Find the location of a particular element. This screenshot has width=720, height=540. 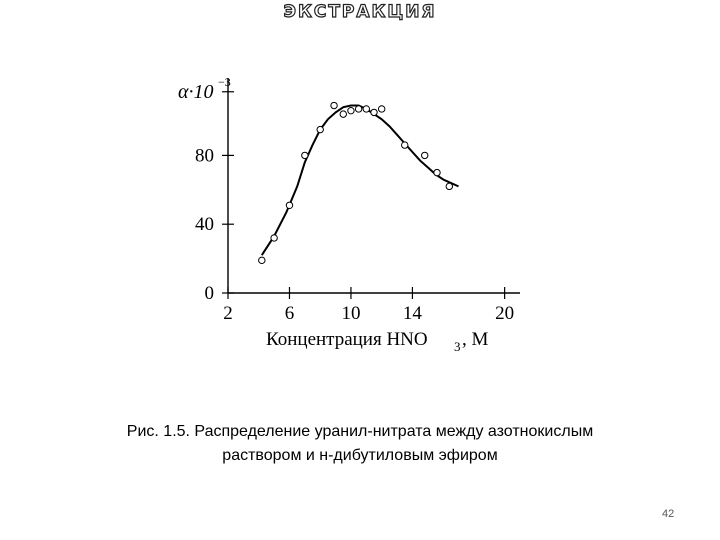

x-axis-label: Концентрация HNO is located at coordinates (347, 339).